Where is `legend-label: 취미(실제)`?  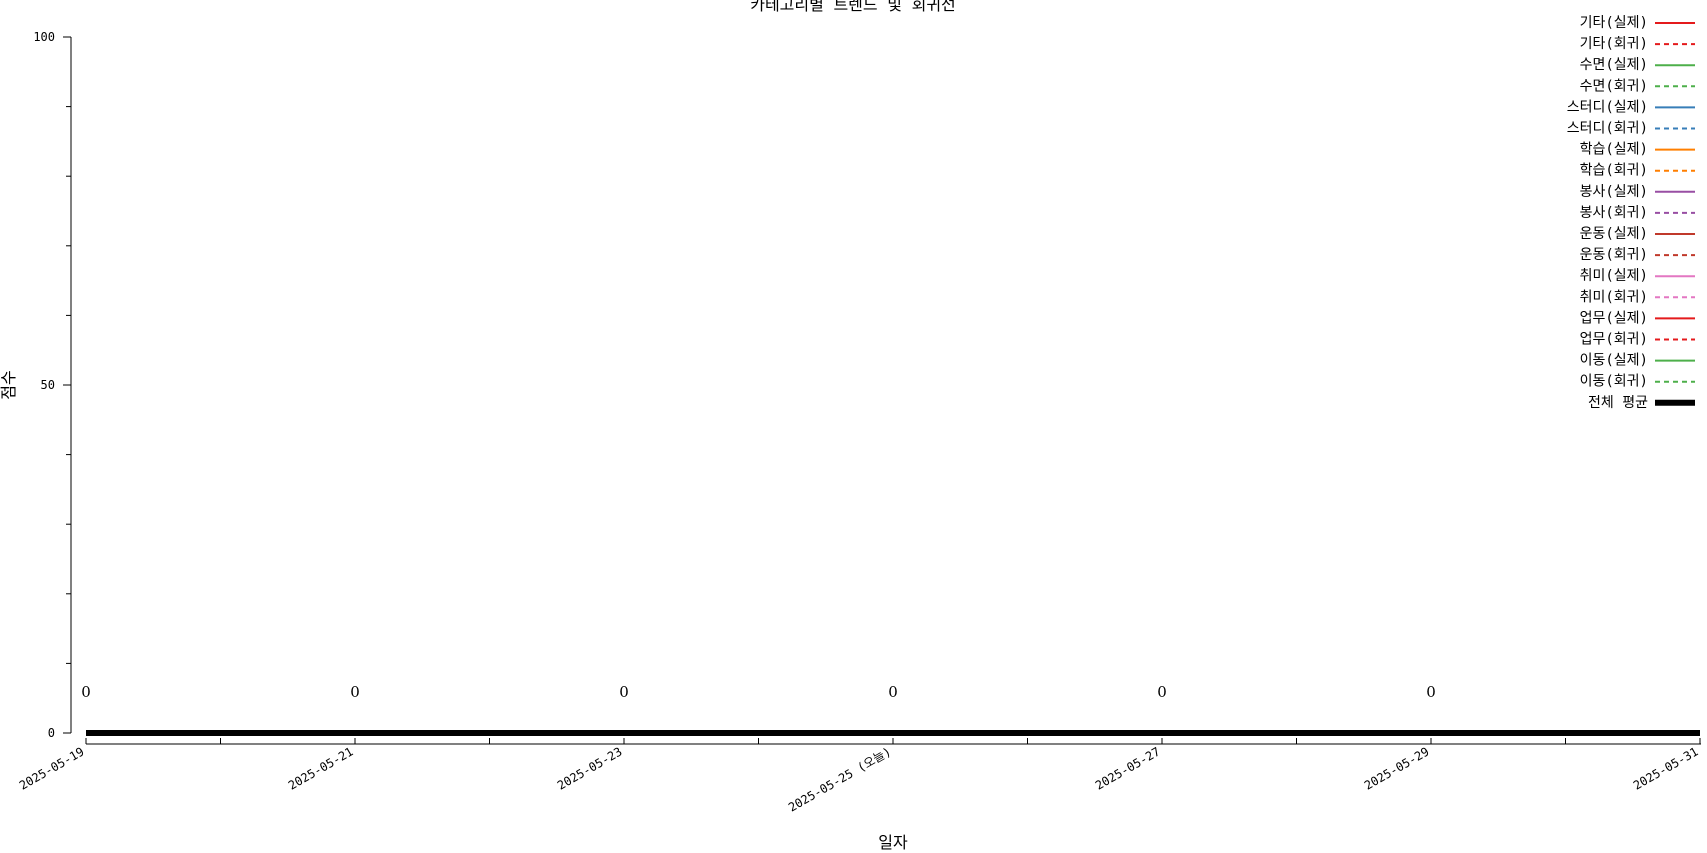
legend-label: 취미(실제) is located at coordinates (1614, 276).